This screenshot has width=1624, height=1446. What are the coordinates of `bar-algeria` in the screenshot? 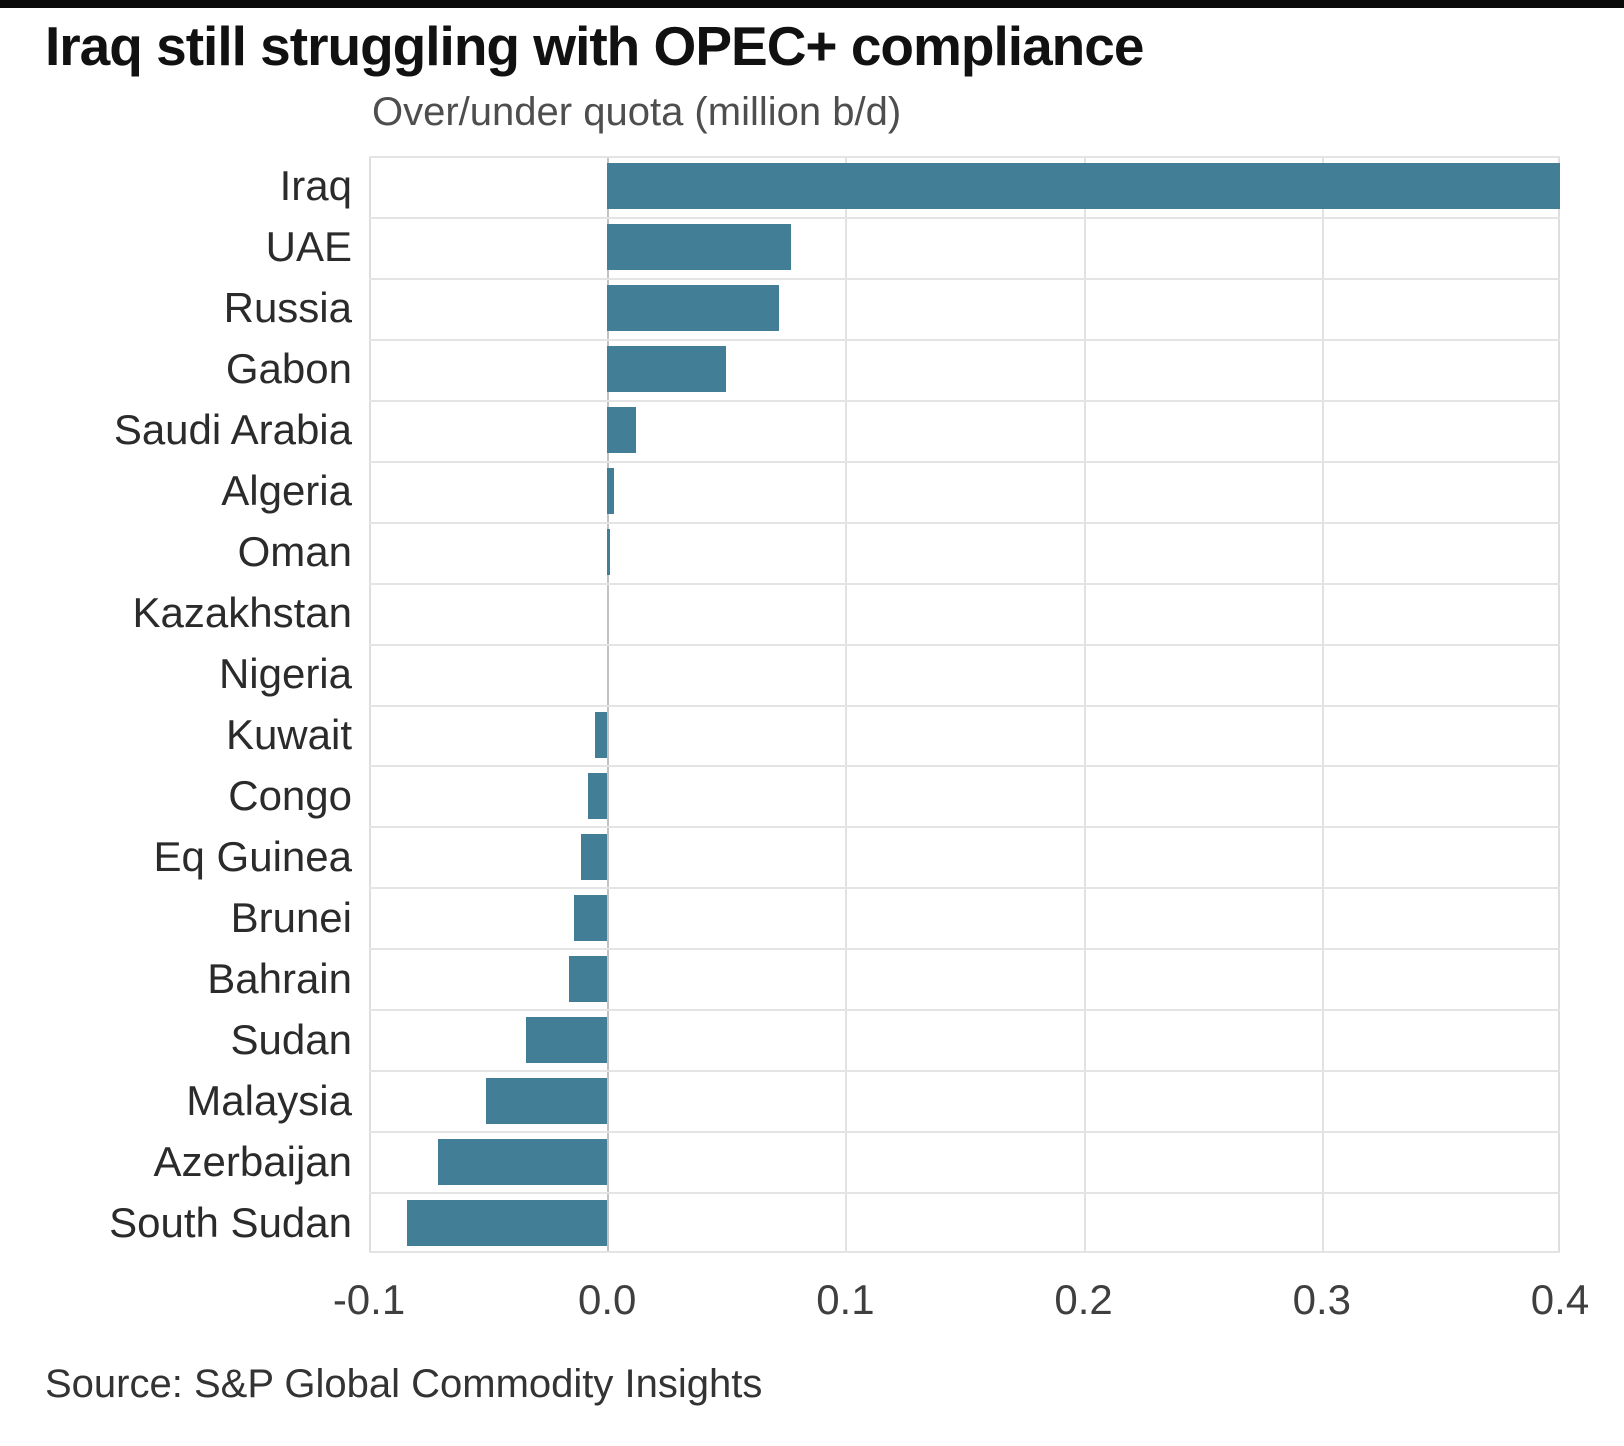 It's located at (611, 491).